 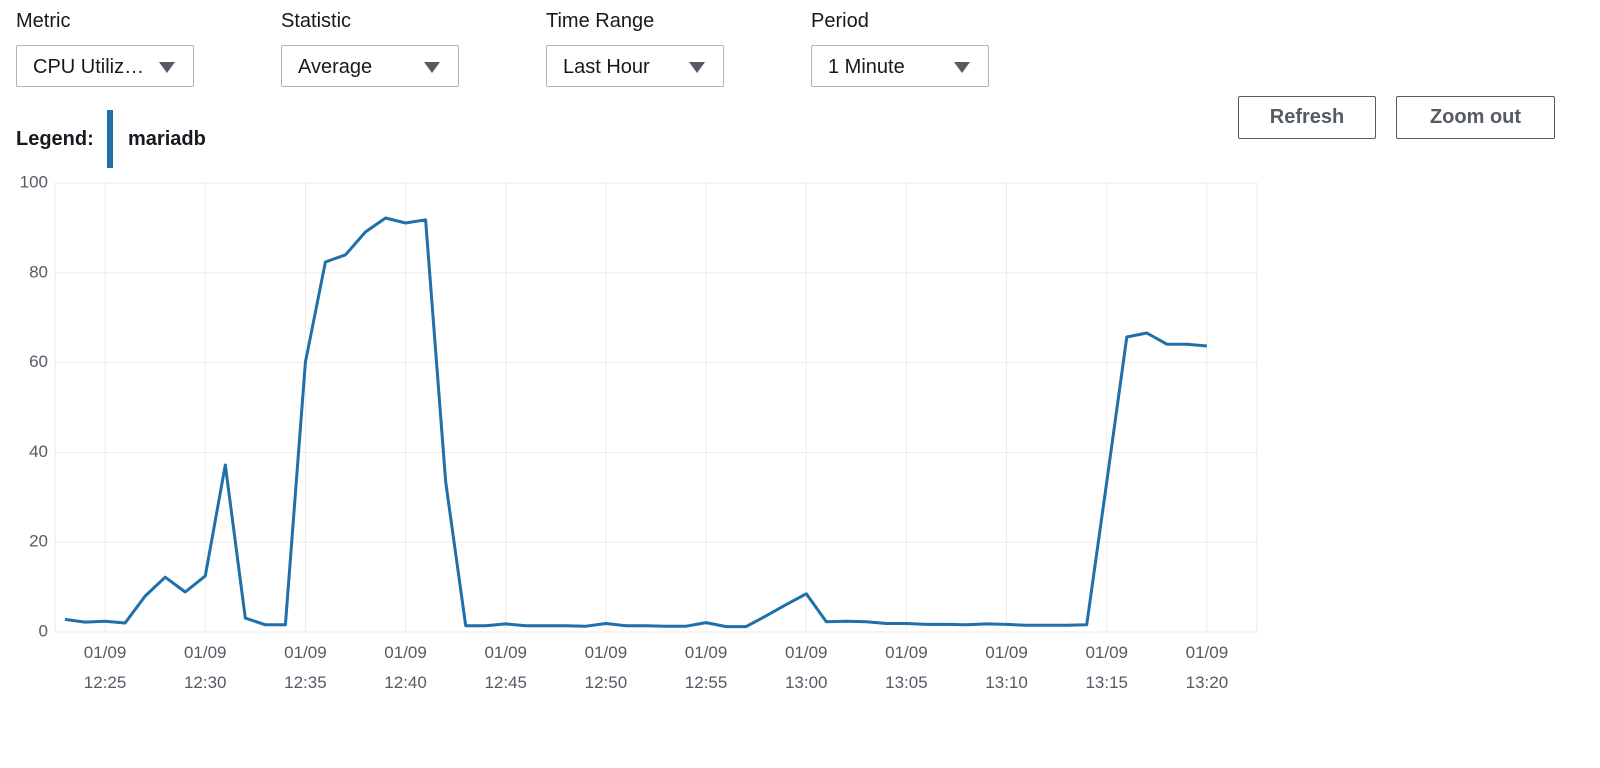 I want to click on x-tick-time: 12:25, so click(x=105, y=682).